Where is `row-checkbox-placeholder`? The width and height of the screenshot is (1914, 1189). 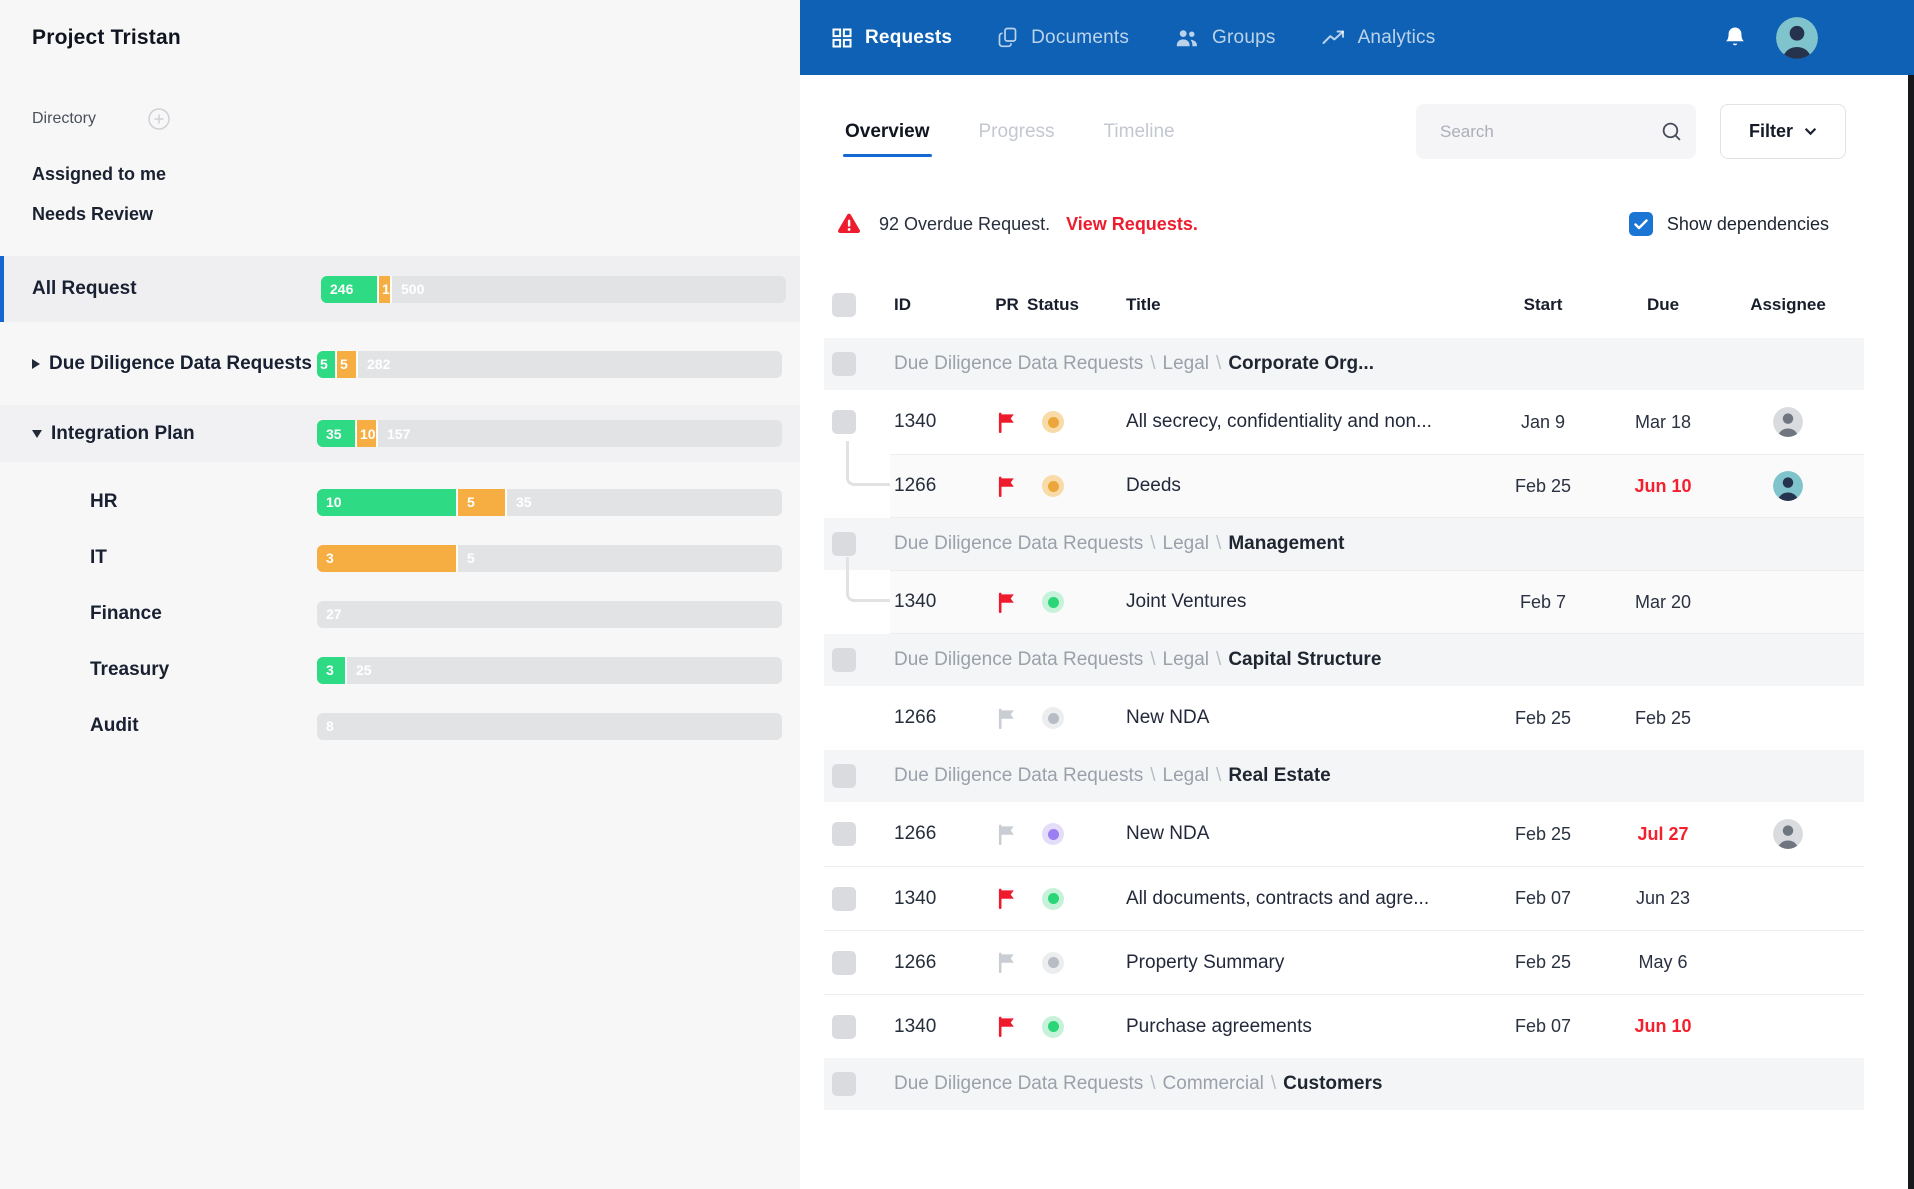 row-checkbox-placeholder is located at coordinates (844, 718).